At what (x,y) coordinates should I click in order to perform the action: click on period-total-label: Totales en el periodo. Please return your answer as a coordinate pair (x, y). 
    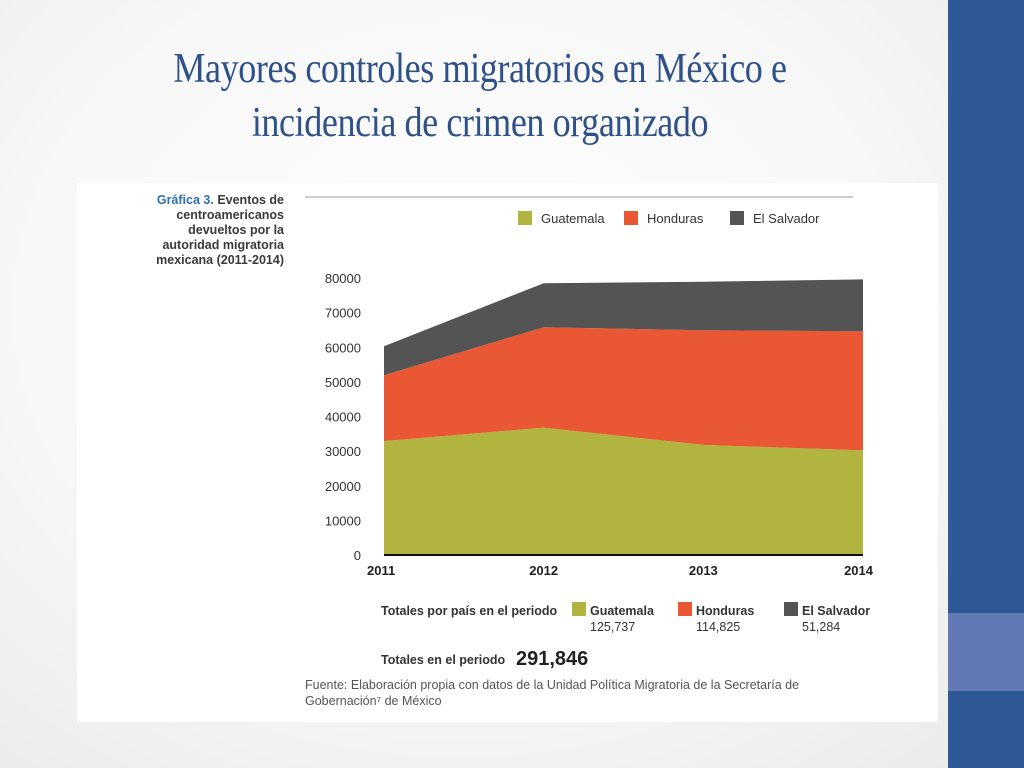
    Looking at the image, I should click on (443, 660).